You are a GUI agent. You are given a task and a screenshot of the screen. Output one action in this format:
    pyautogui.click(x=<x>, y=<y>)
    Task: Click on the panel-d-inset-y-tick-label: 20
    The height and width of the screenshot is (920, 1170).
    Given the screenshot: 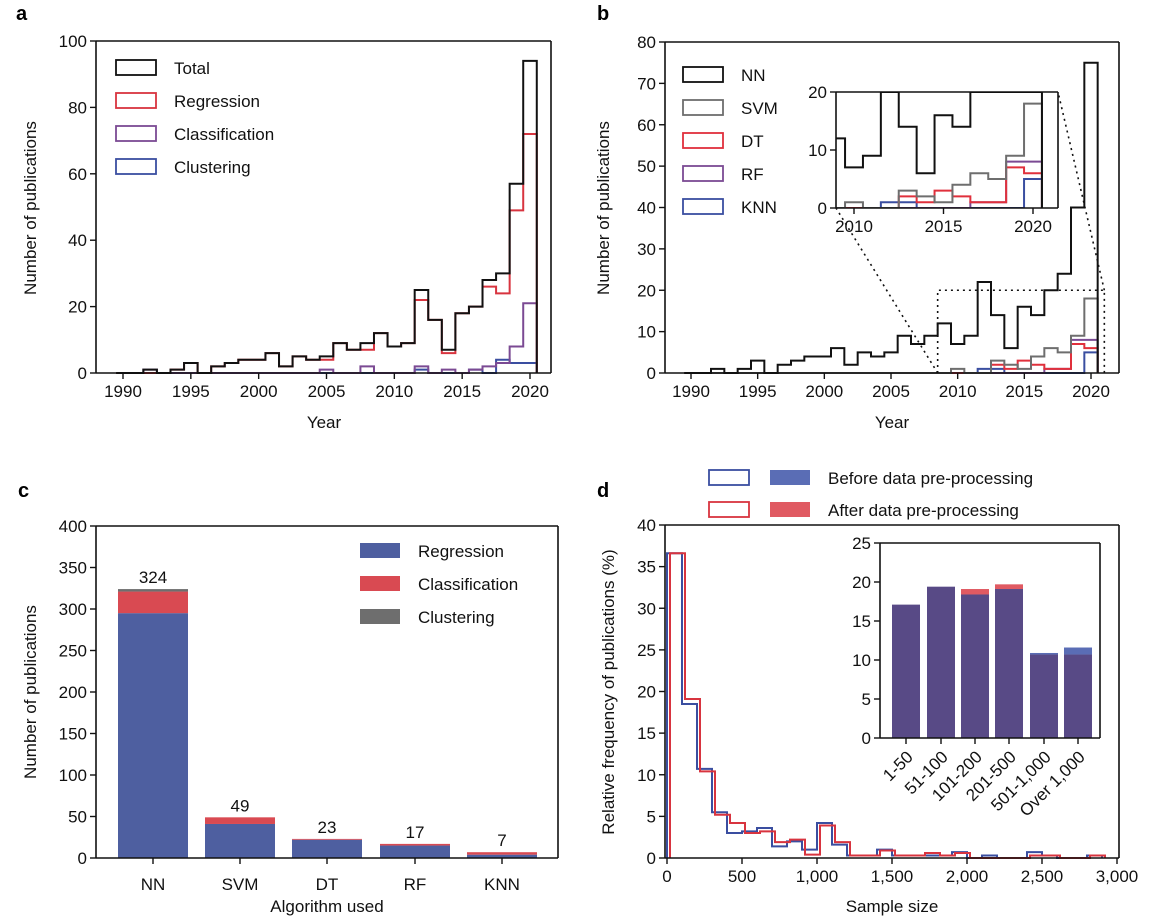 What is the action you would take?
    pyautogui.click(x=861, y=582)
    